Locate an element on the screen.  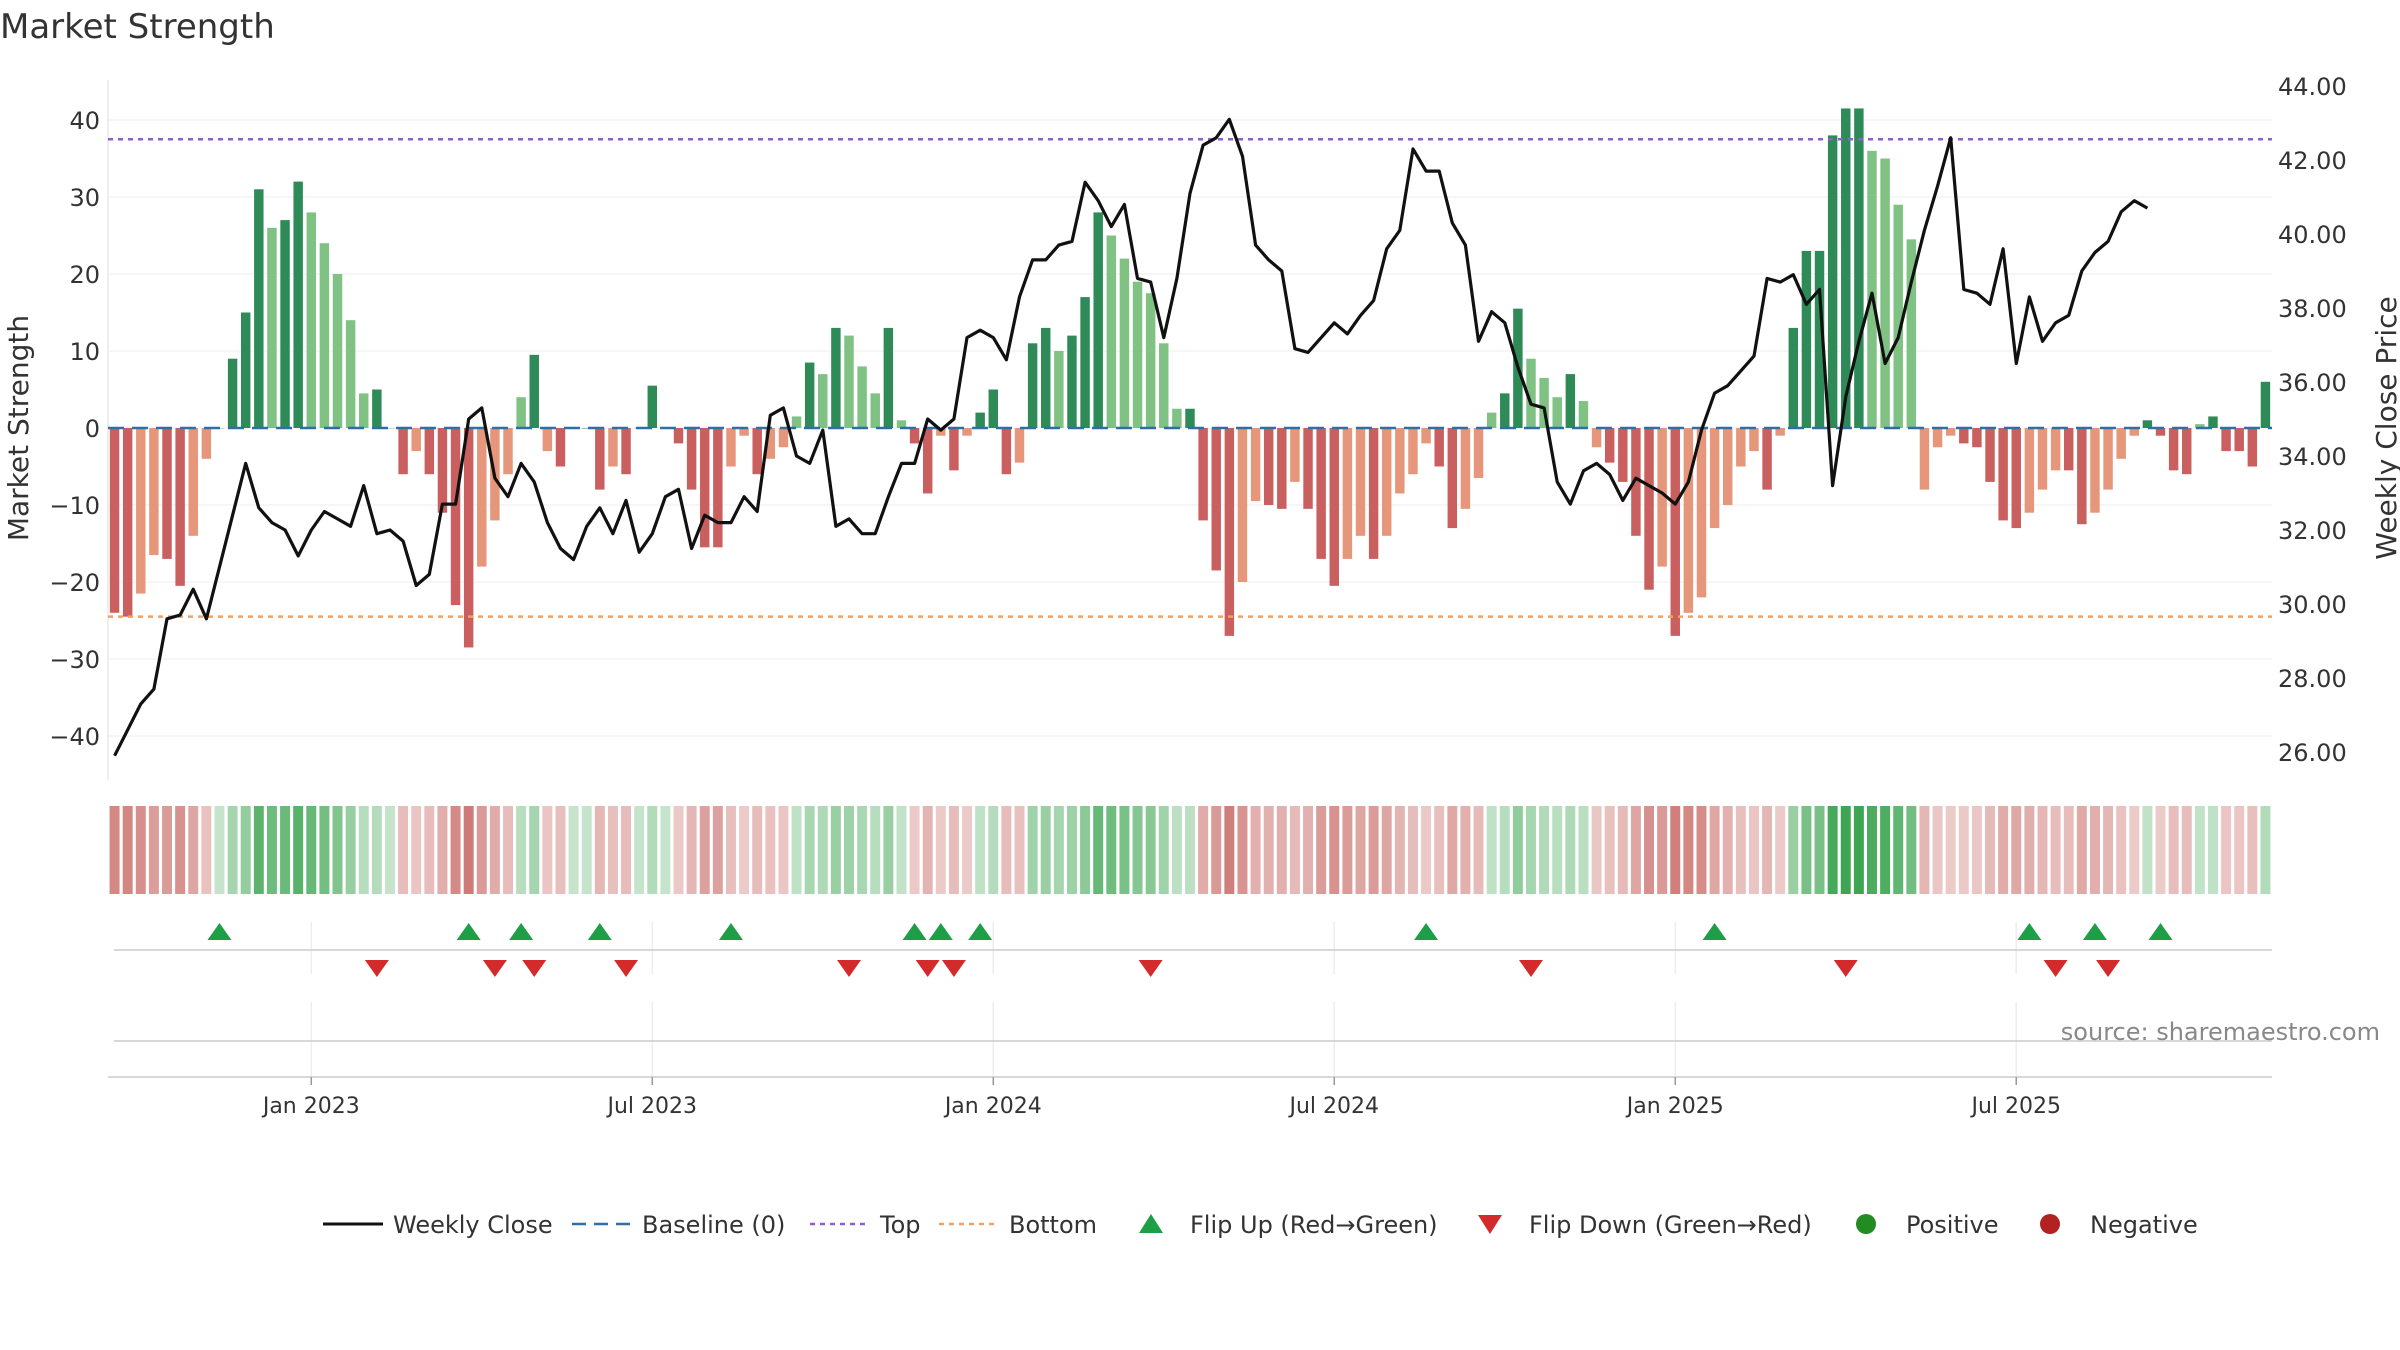
legend-label-top: Top is located at coordinates (900, 1225).